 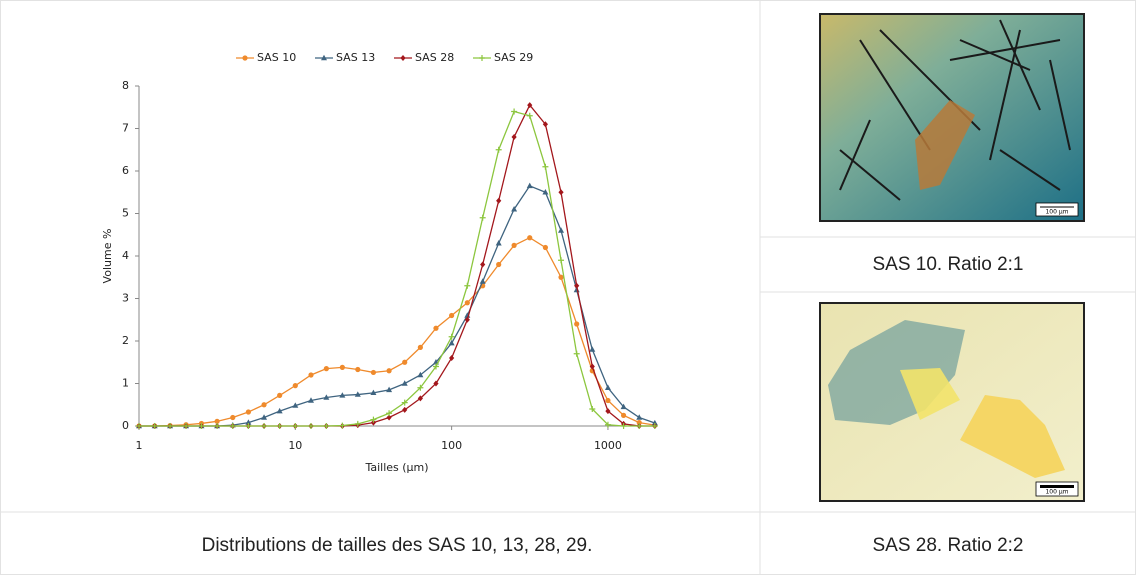 What do you see at coordinates (451, 445) in the screenshot?
I see `x-tick-label: 100` at bounding box center [451, 445].